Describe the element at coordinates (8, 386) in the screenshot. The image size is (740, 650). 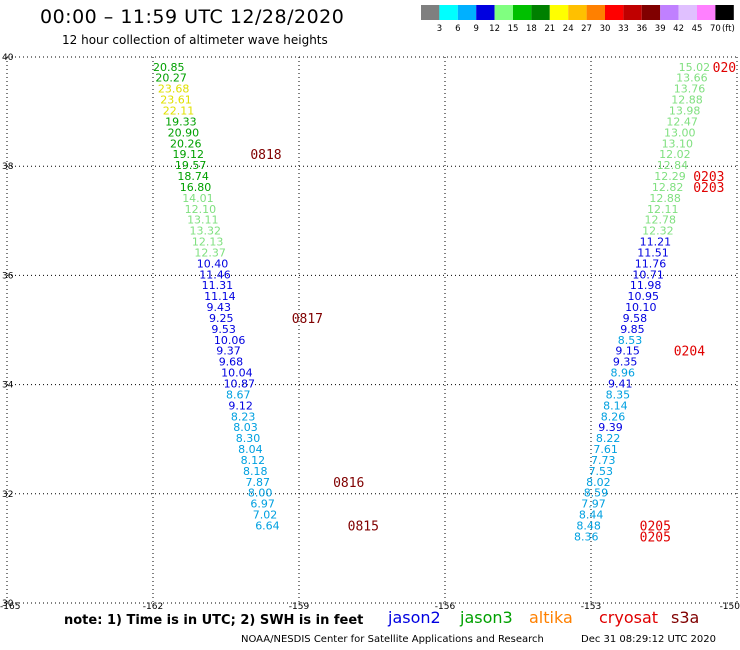
I see `y-tick-label: 34` at that location.